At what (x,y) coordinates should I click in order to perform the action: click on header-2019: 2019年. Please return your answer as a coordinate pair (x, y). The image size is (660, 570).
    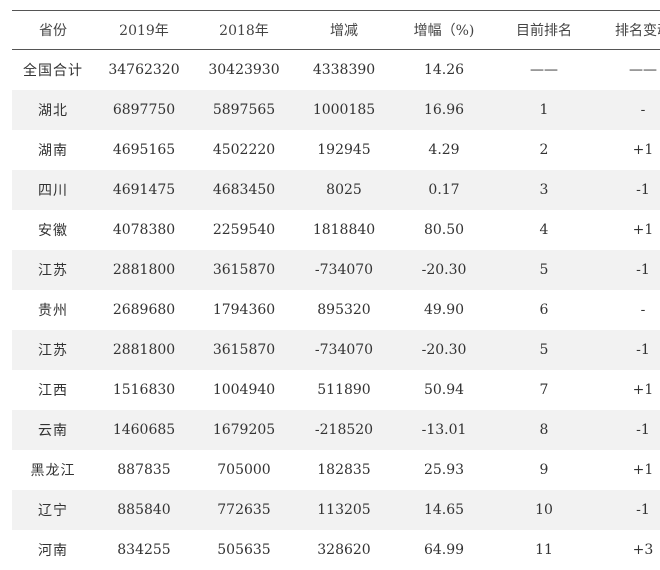
    Looking at the image, I should click on (144, 31).